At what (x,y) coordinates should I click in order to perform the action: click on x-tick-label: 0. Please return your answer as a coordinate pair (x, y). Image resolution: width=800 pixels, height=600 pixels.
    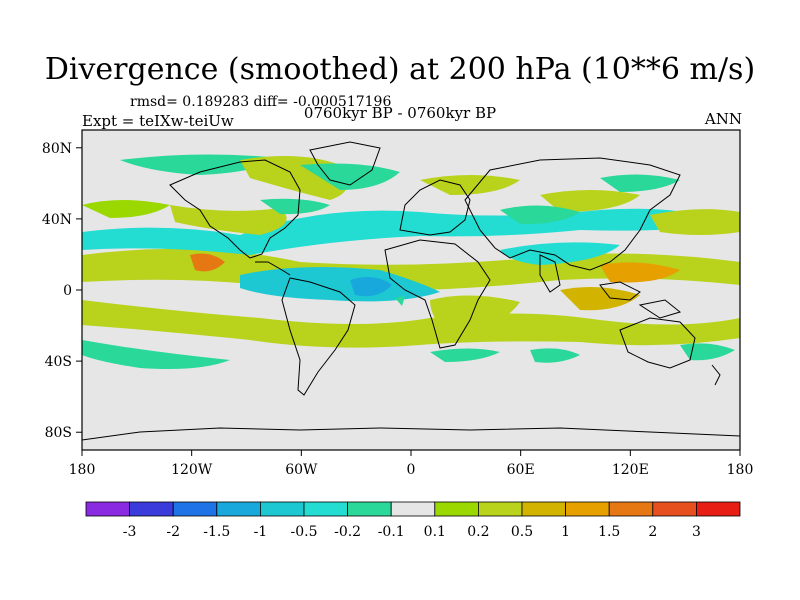
    Looking at the image, I should click on (411, 470).